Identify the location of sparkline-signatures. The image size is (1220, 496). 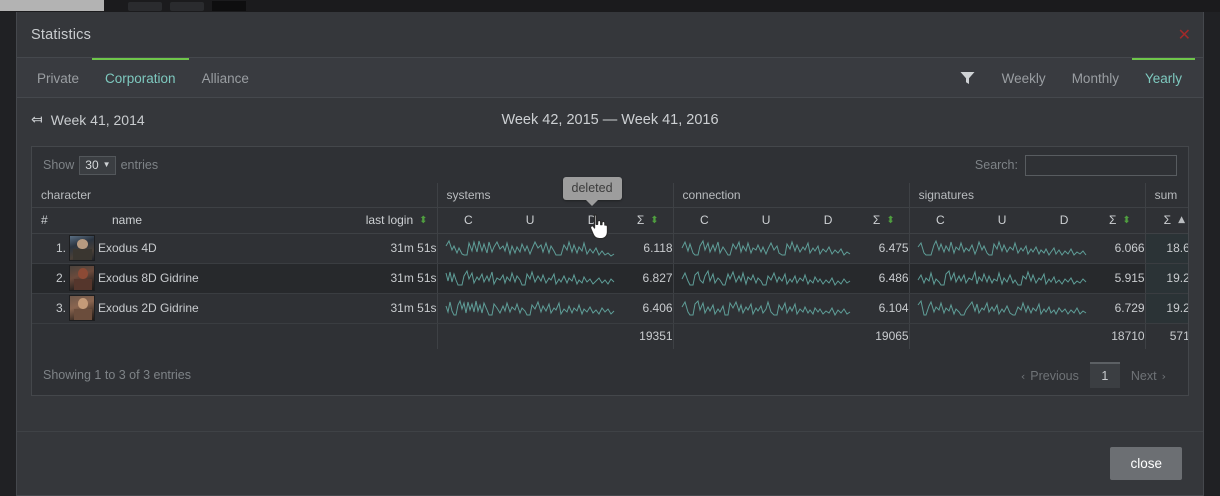
(1002, 308).